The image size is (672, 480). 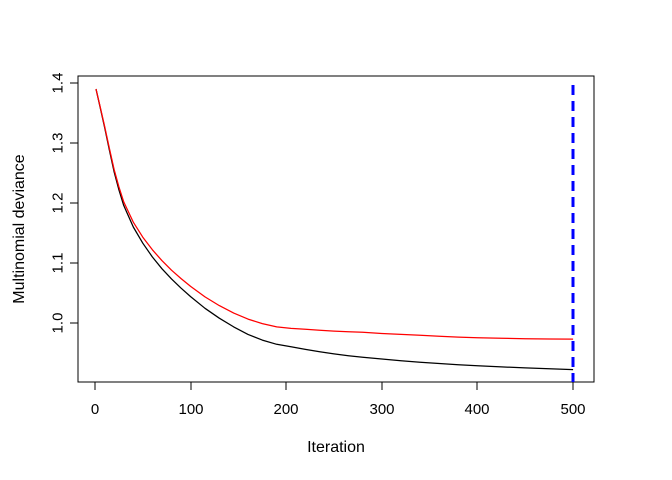 I want to click on x-tick-label: 500, so click(x=572, y=409).